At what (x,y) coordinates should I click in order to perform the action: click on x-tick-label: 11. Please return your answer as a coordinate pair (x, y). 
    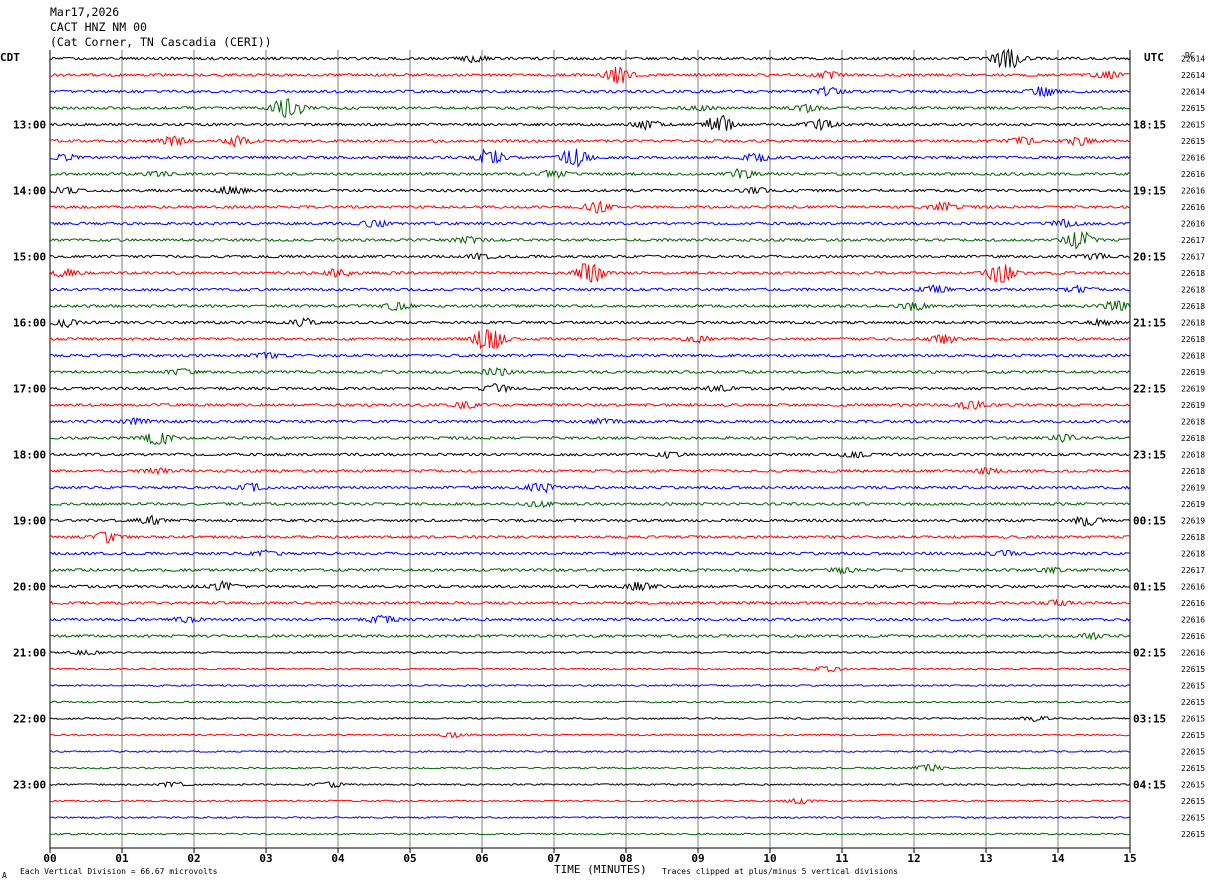
    Looking at the image, I should click on (842, 858).